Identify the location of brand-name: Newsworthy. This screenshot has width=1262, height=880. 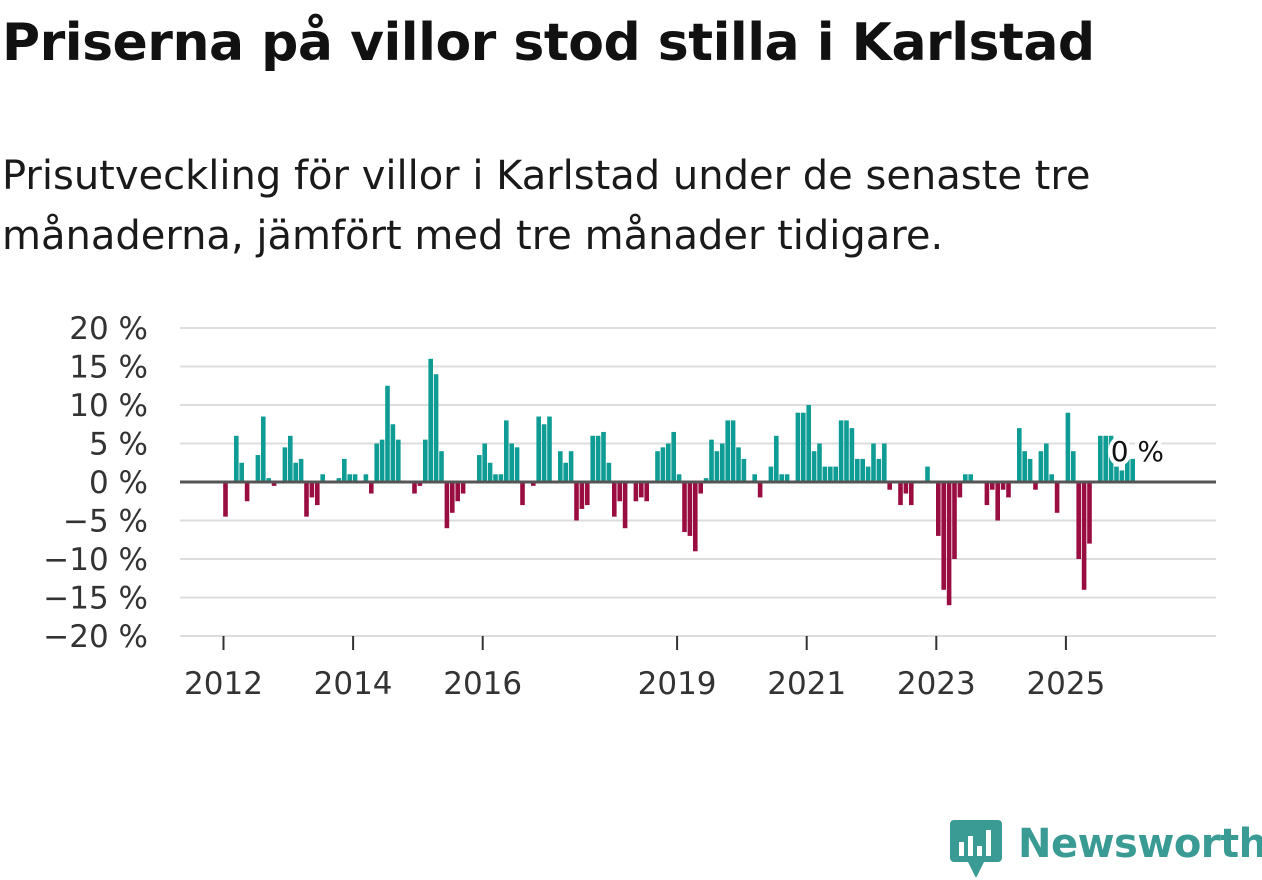
(1140, 844).